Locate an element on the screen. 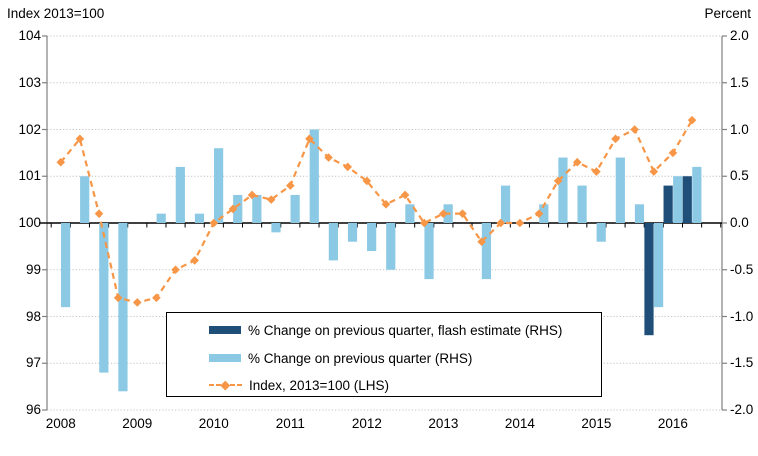 Image resolution: width=758 pixels, height=456 pixels. legend-item-quarterly-change: % Change on previous quarter (RHS) is located at coordinates (340, 358).